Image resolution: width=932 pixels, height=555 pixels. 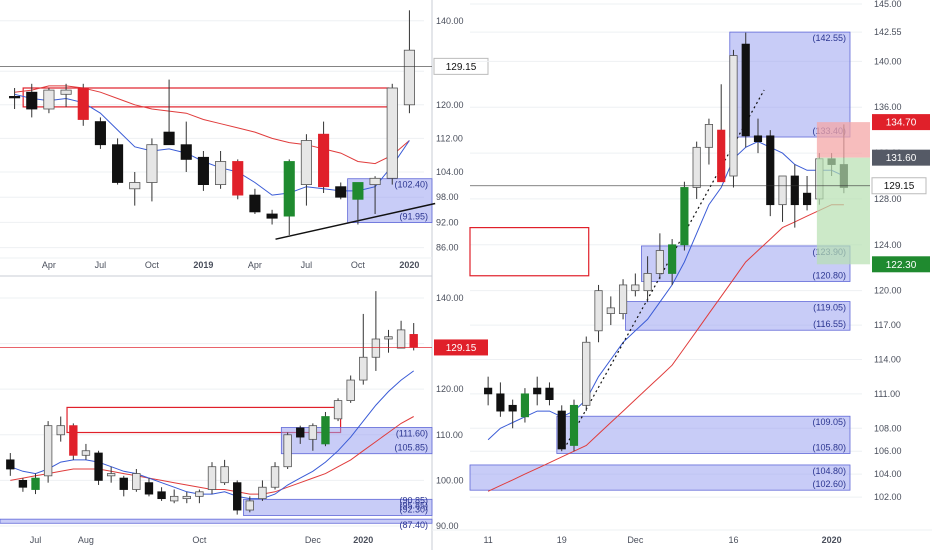 I want to click on take-profit-zone, so click(x=843, y=211).